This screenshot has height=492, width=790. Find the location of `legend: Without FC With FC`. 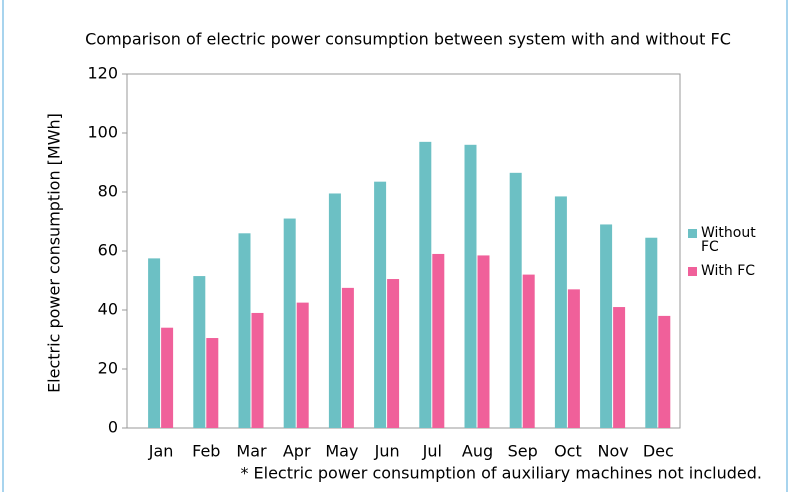

legend: Without FC With FC is located at coordinates (733, 257).